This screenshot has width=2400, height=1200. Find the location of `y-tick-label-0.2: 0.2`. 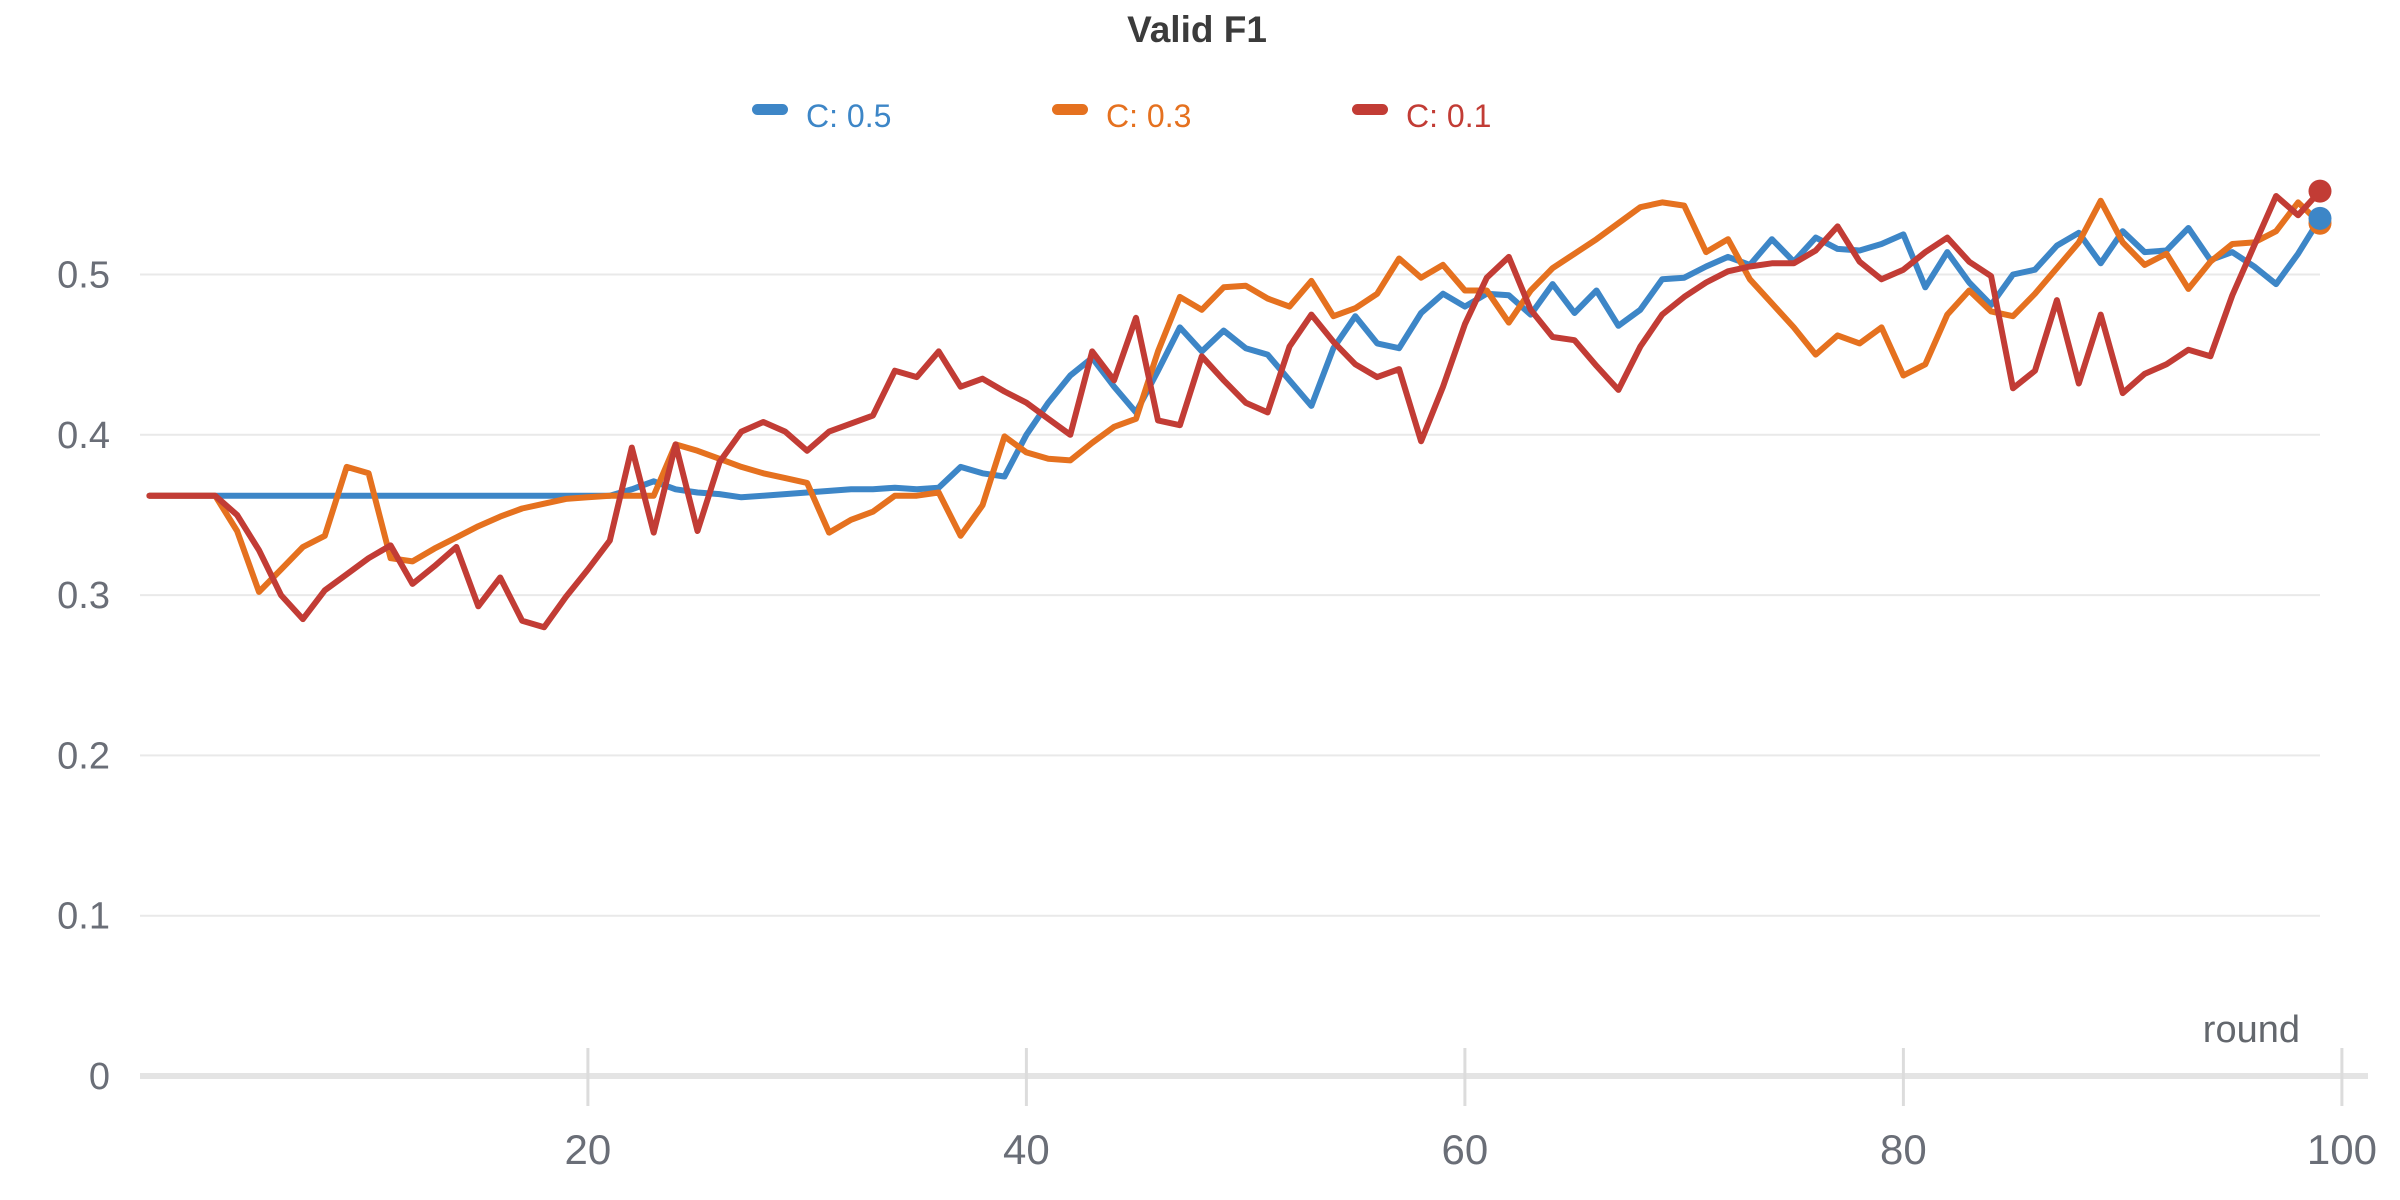

y-tick-label-0.2: 0.2 is located at coordinates (83, 756).